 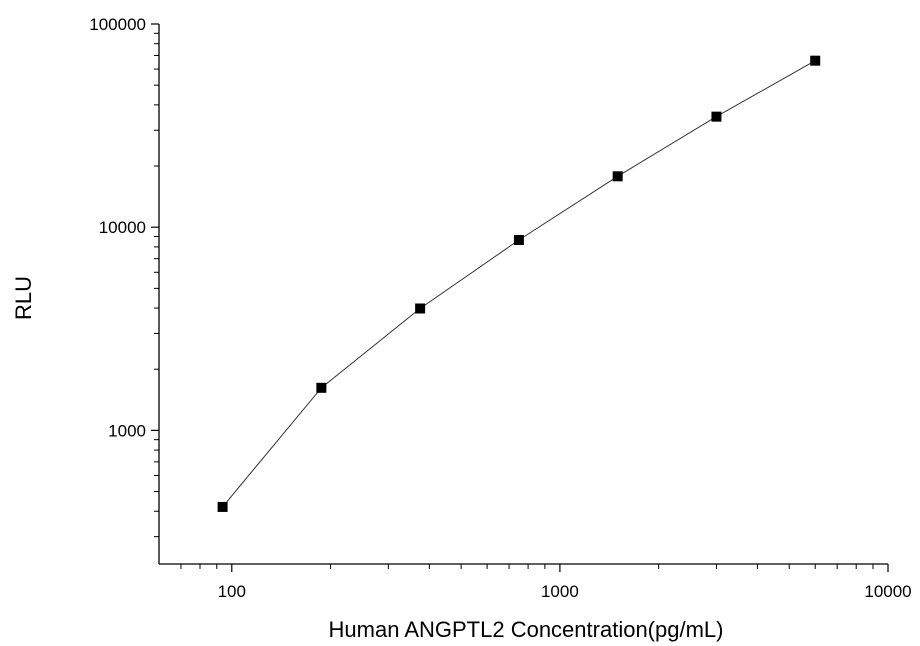 What do you see at coordinates (560, 591) in the screenshot?
I see `x-tick-label: 1000` at bounding box center [560, 591].